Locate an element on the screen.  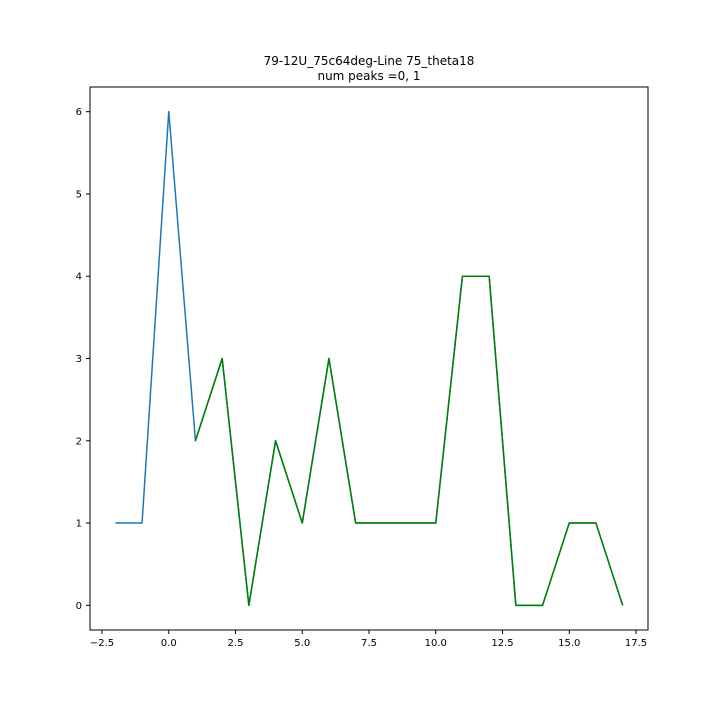
y-tick-label: 1 is located at coordinates (79, 524).